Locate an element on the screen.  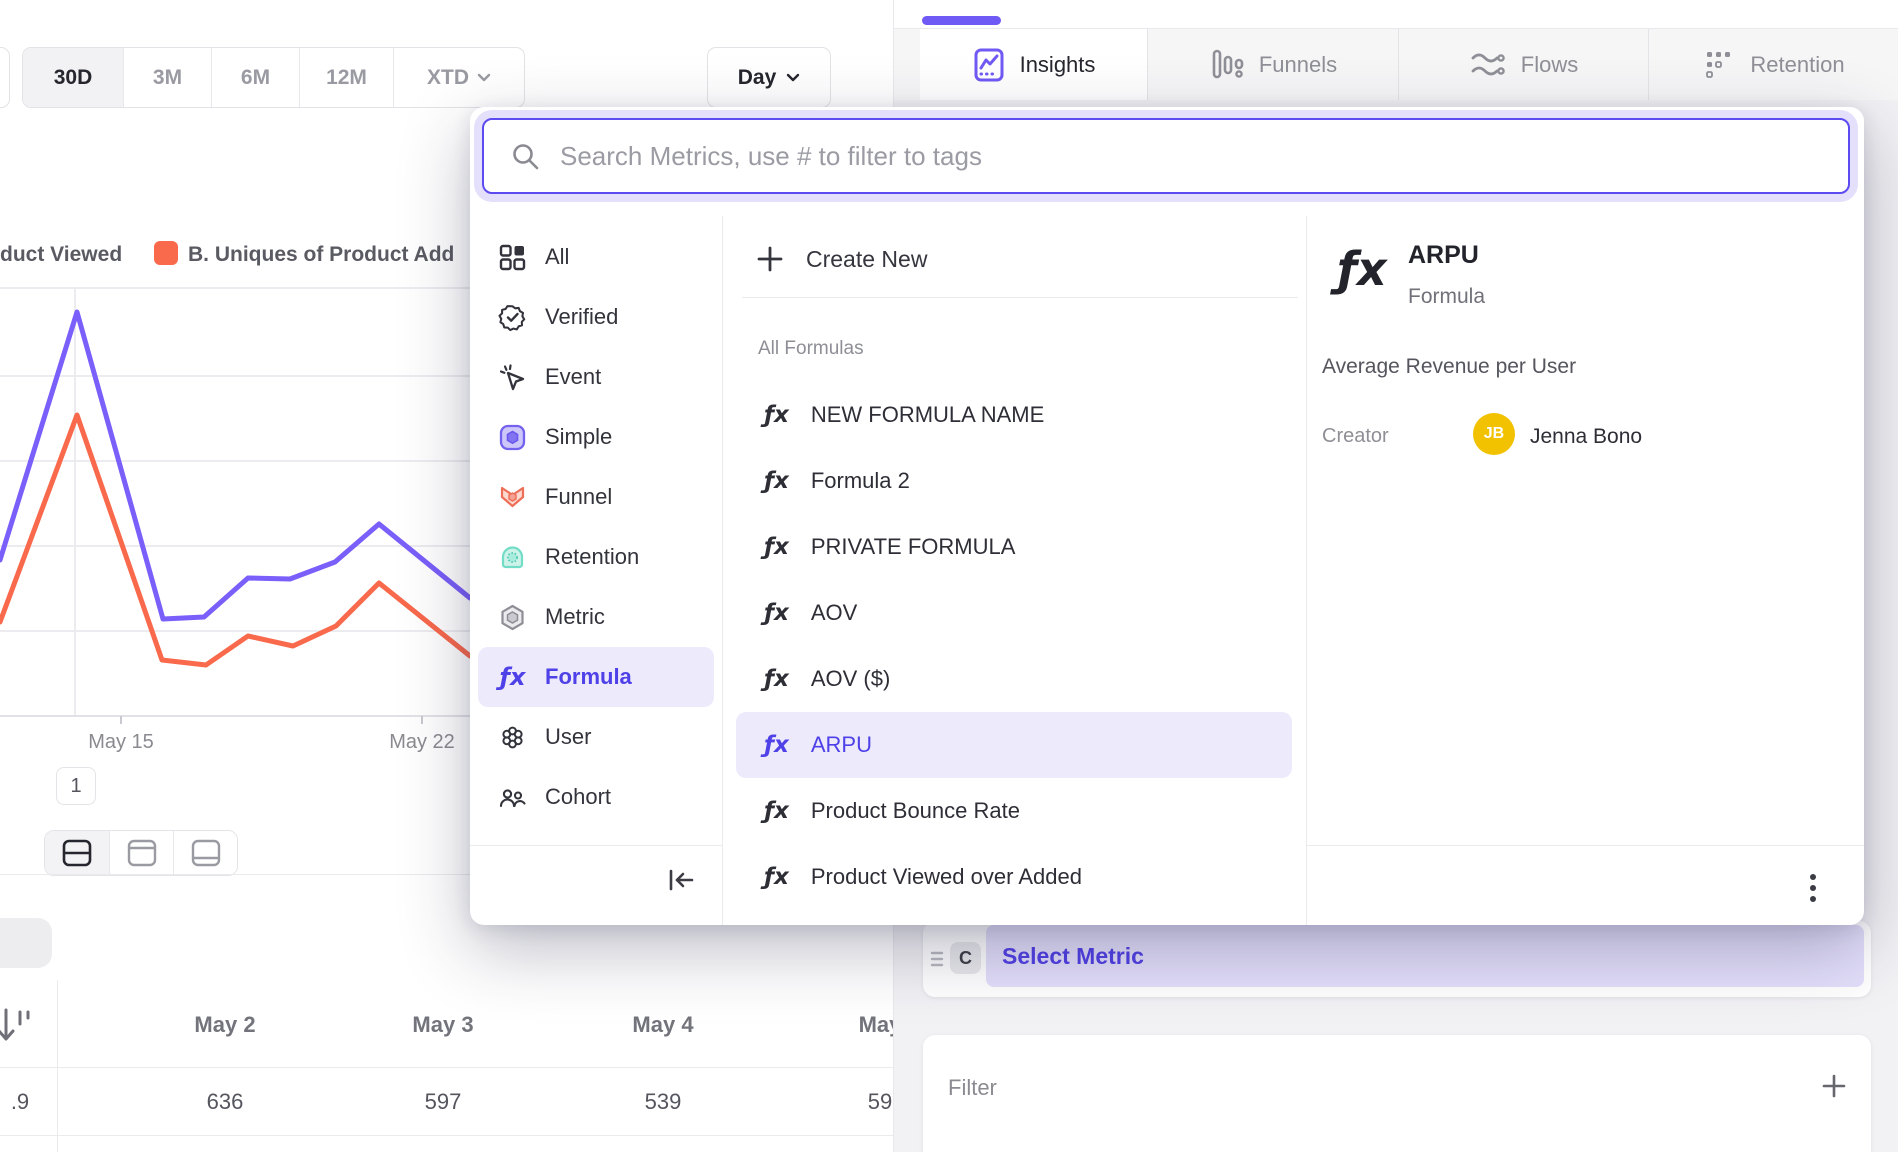
sidebar-footer-divider is located at coordinates (596, 845).